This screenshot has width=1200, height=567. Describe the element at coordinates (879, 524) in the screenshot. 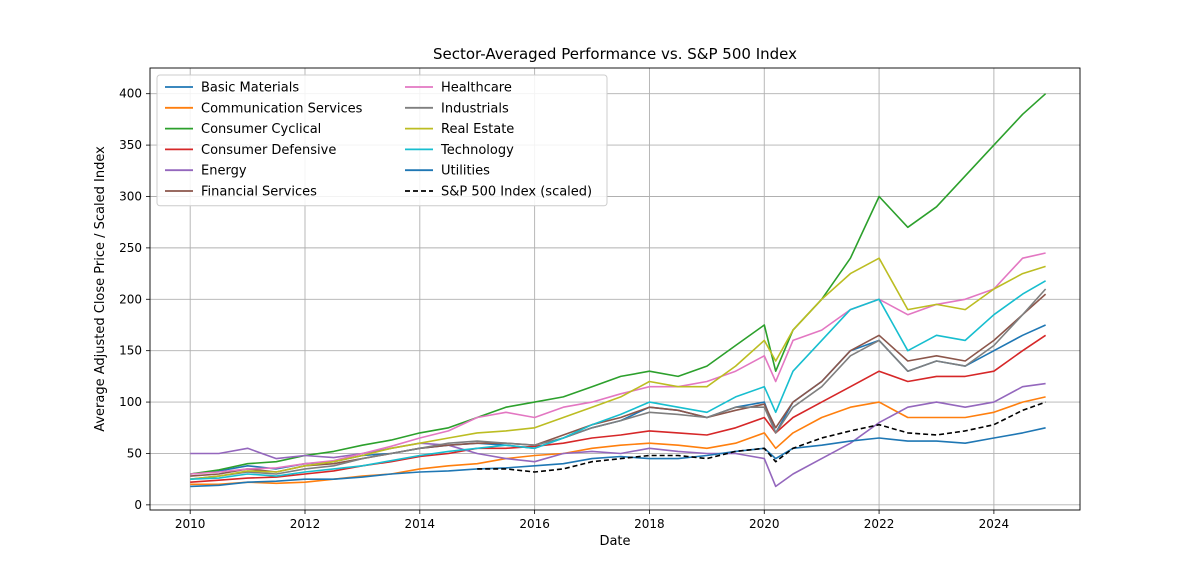

I see `x-tick-label: 2022` at that location.